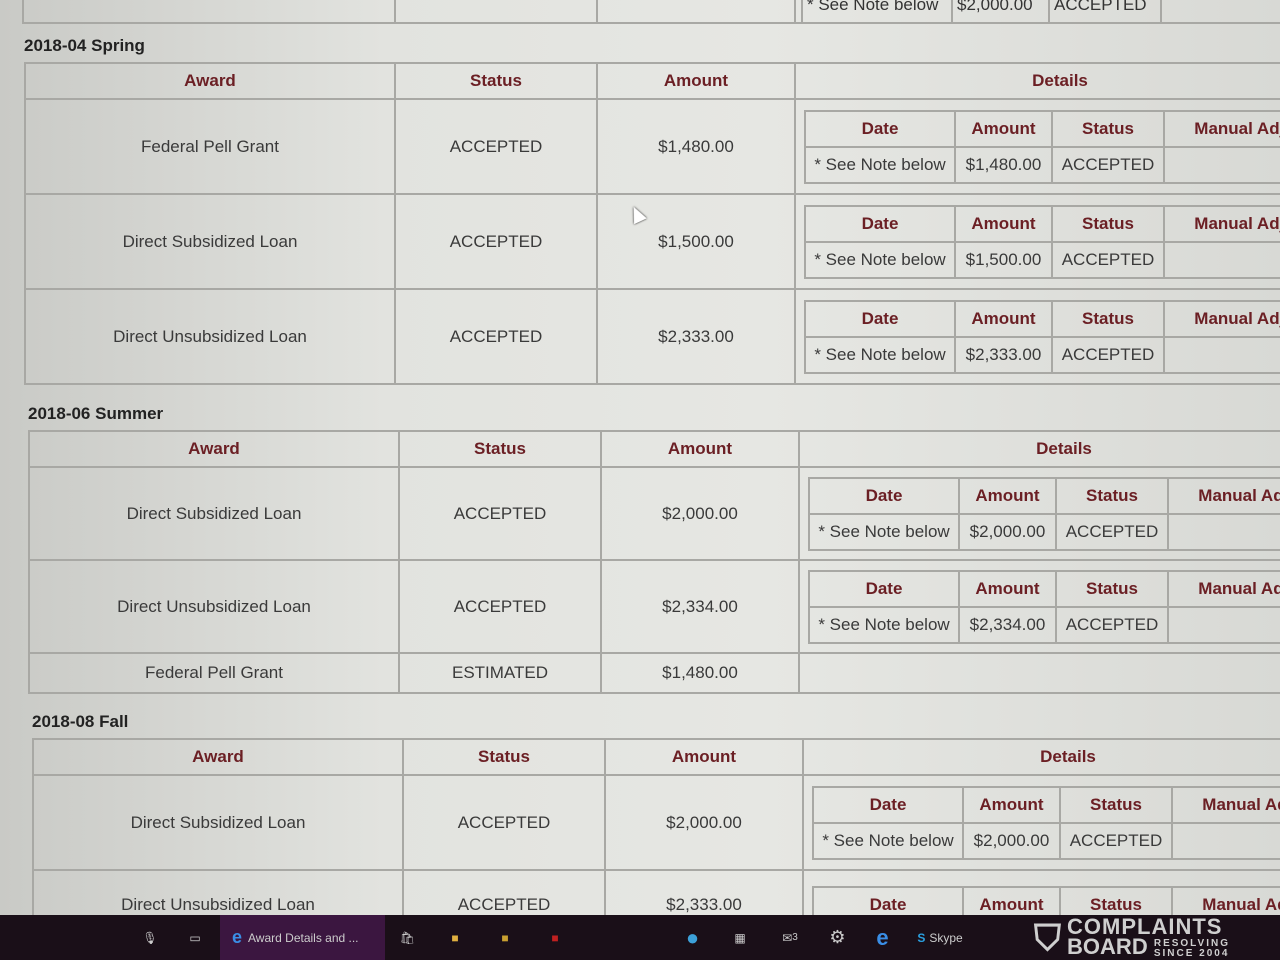 Image resolution: width=1280 pixels, height=960 pixels. I want to click on task-view-icon: ▭, so click(195, 937).